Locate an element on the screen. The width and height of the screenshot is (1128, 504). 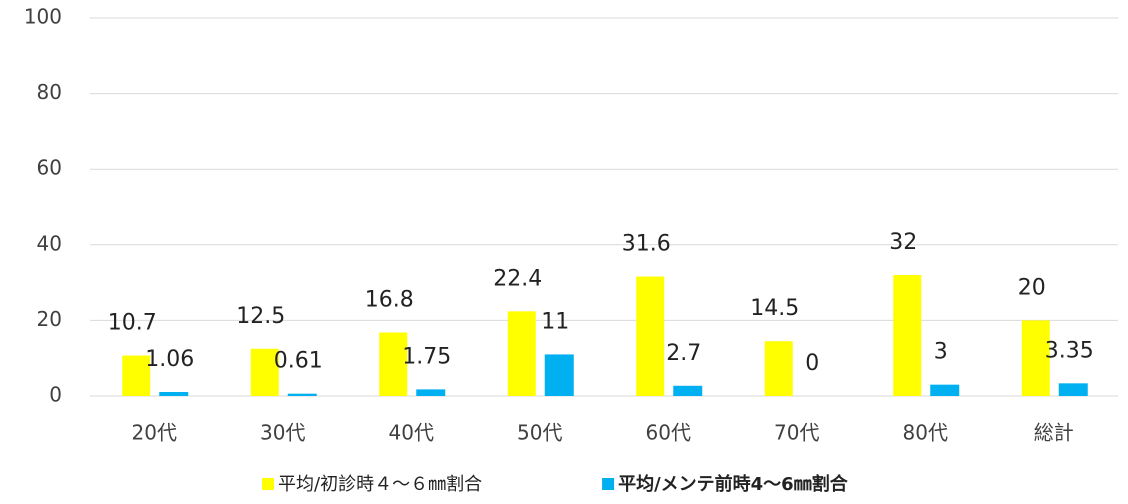
data-label: 3.35 is located at coordinates (1069, 350).